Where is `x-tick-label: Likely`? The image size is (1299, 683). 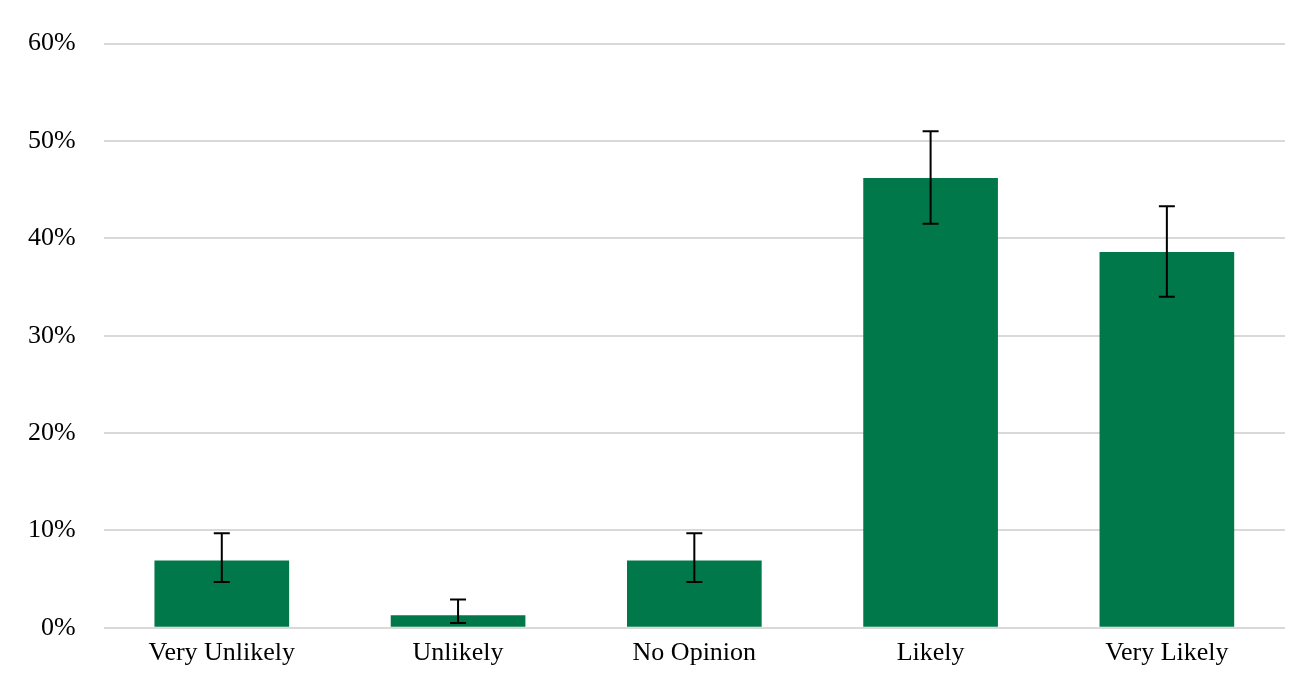 x-tick-label: Likely is located at coordinates (930, 652).